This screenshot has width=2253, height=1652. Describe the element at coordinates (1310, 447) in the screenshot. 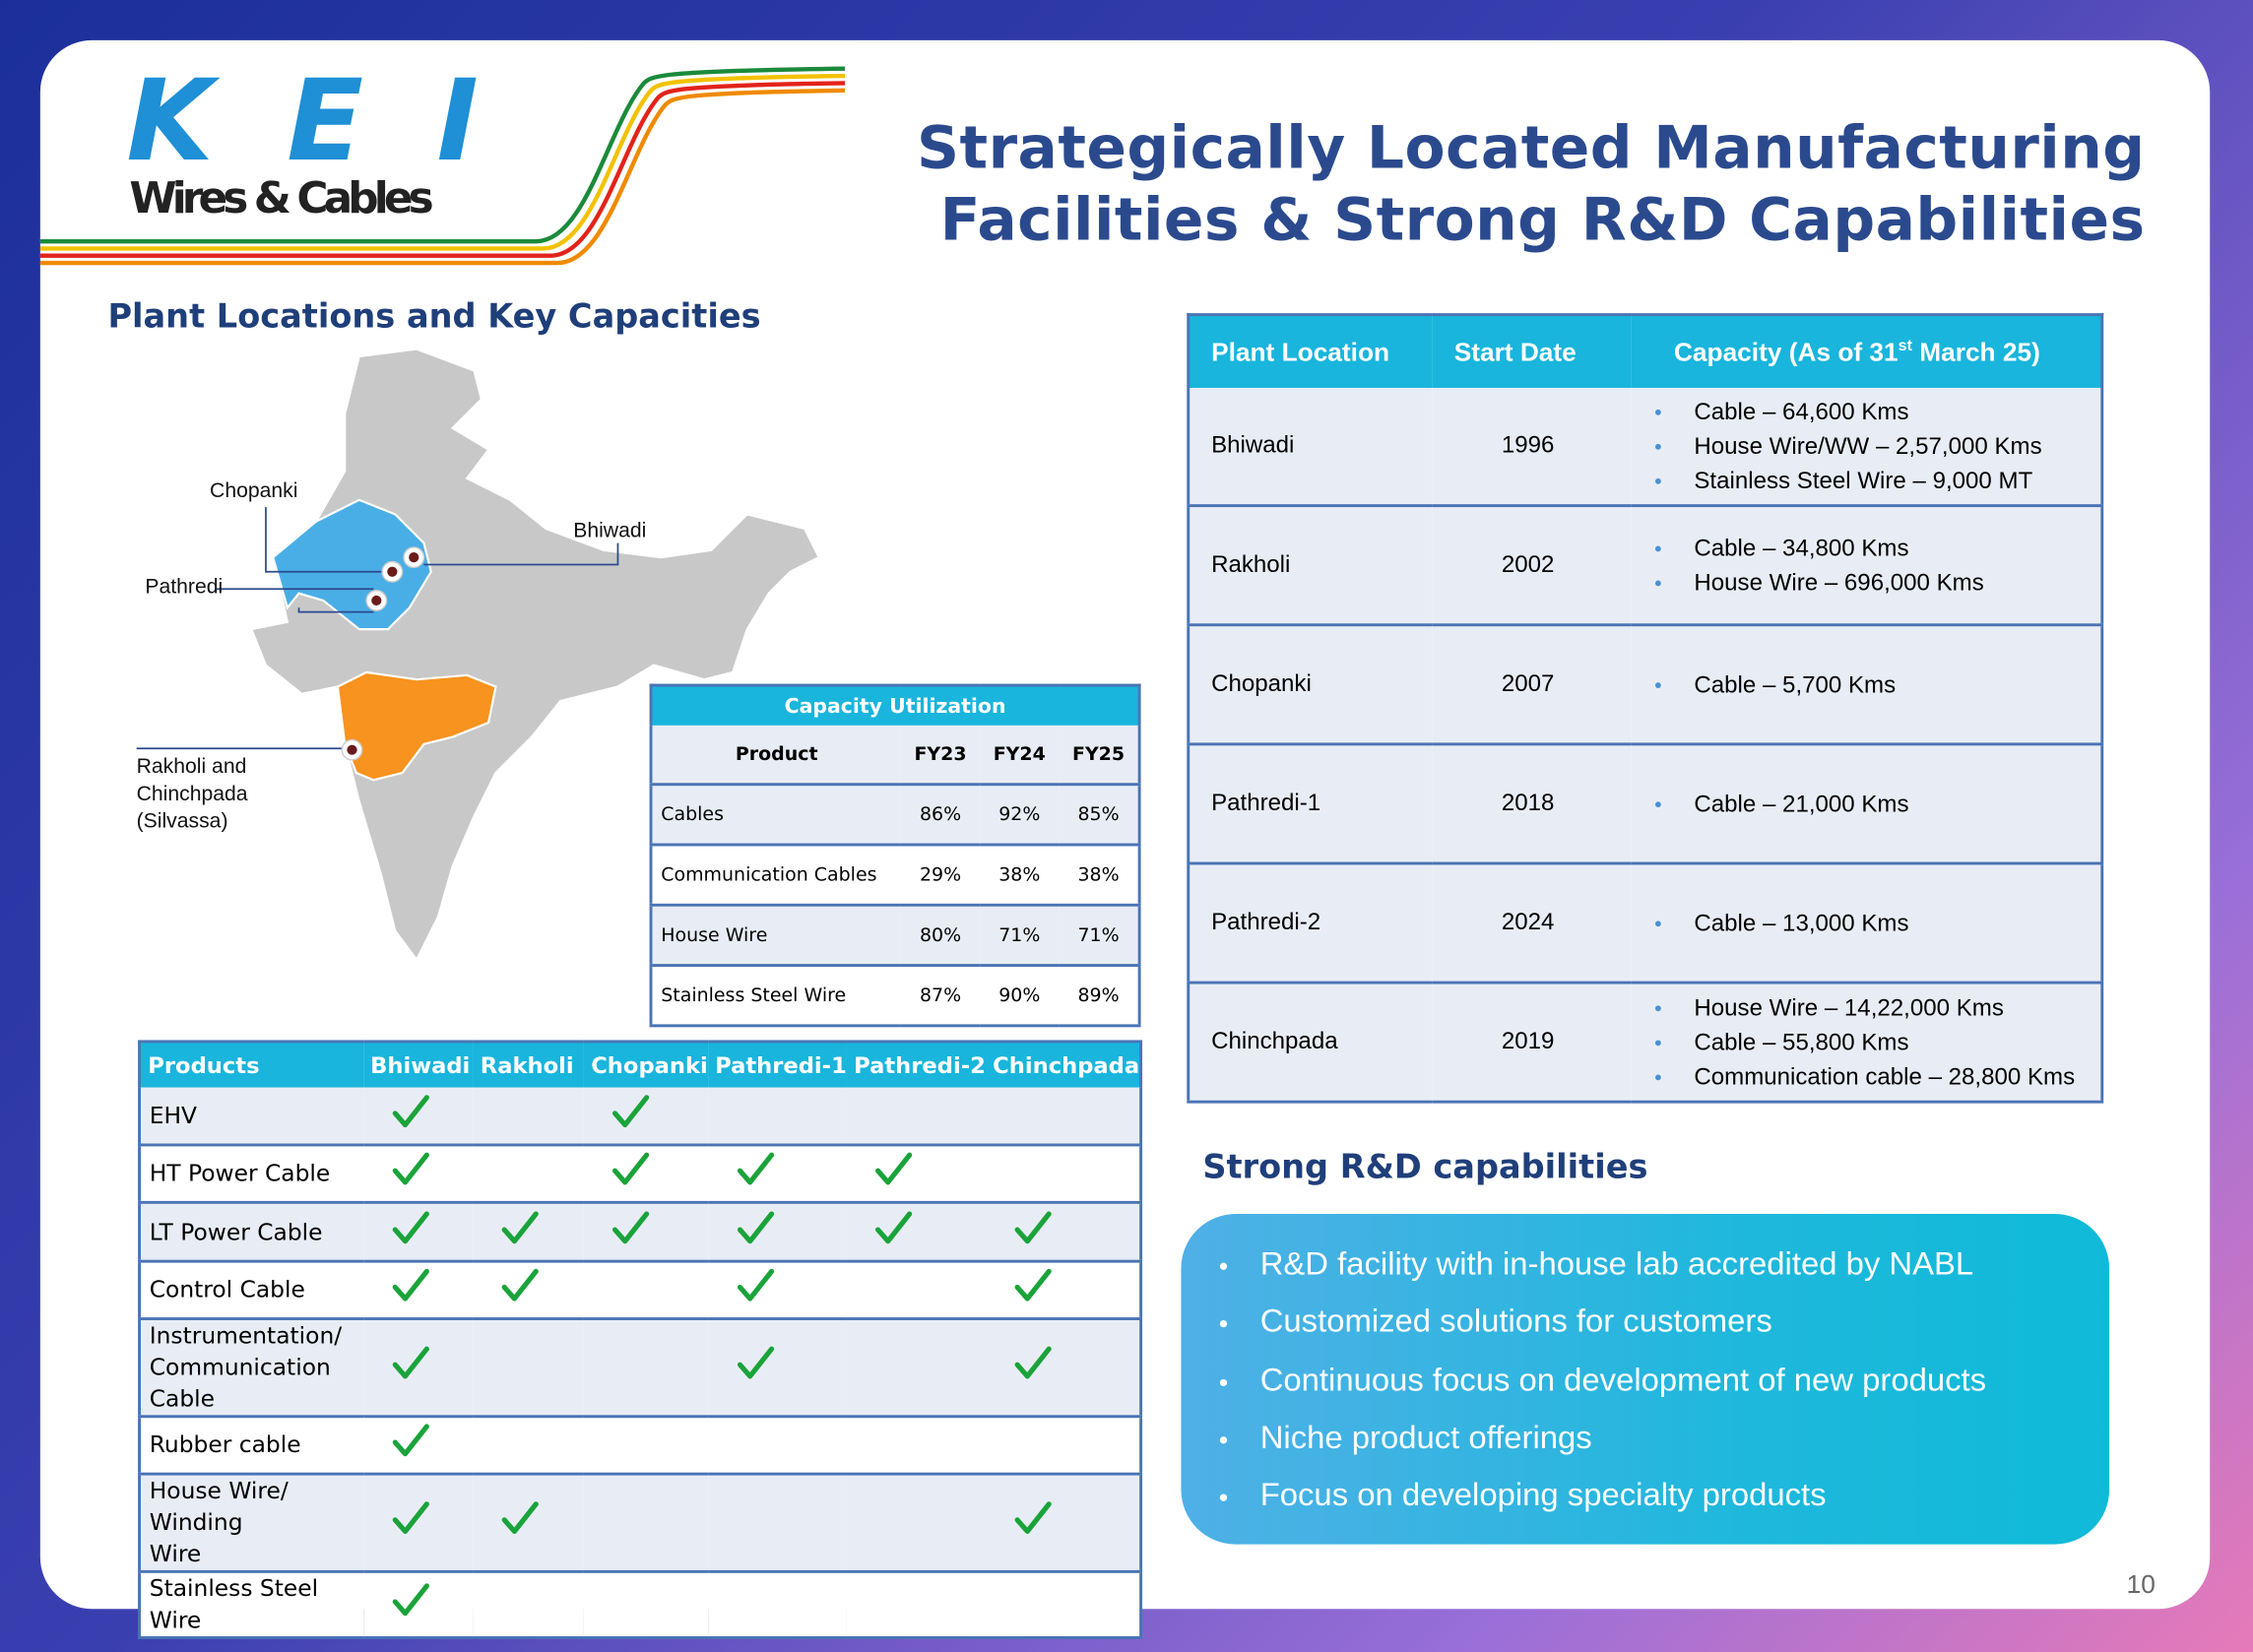

I see `location-cell: Bhiwadi` at that location.